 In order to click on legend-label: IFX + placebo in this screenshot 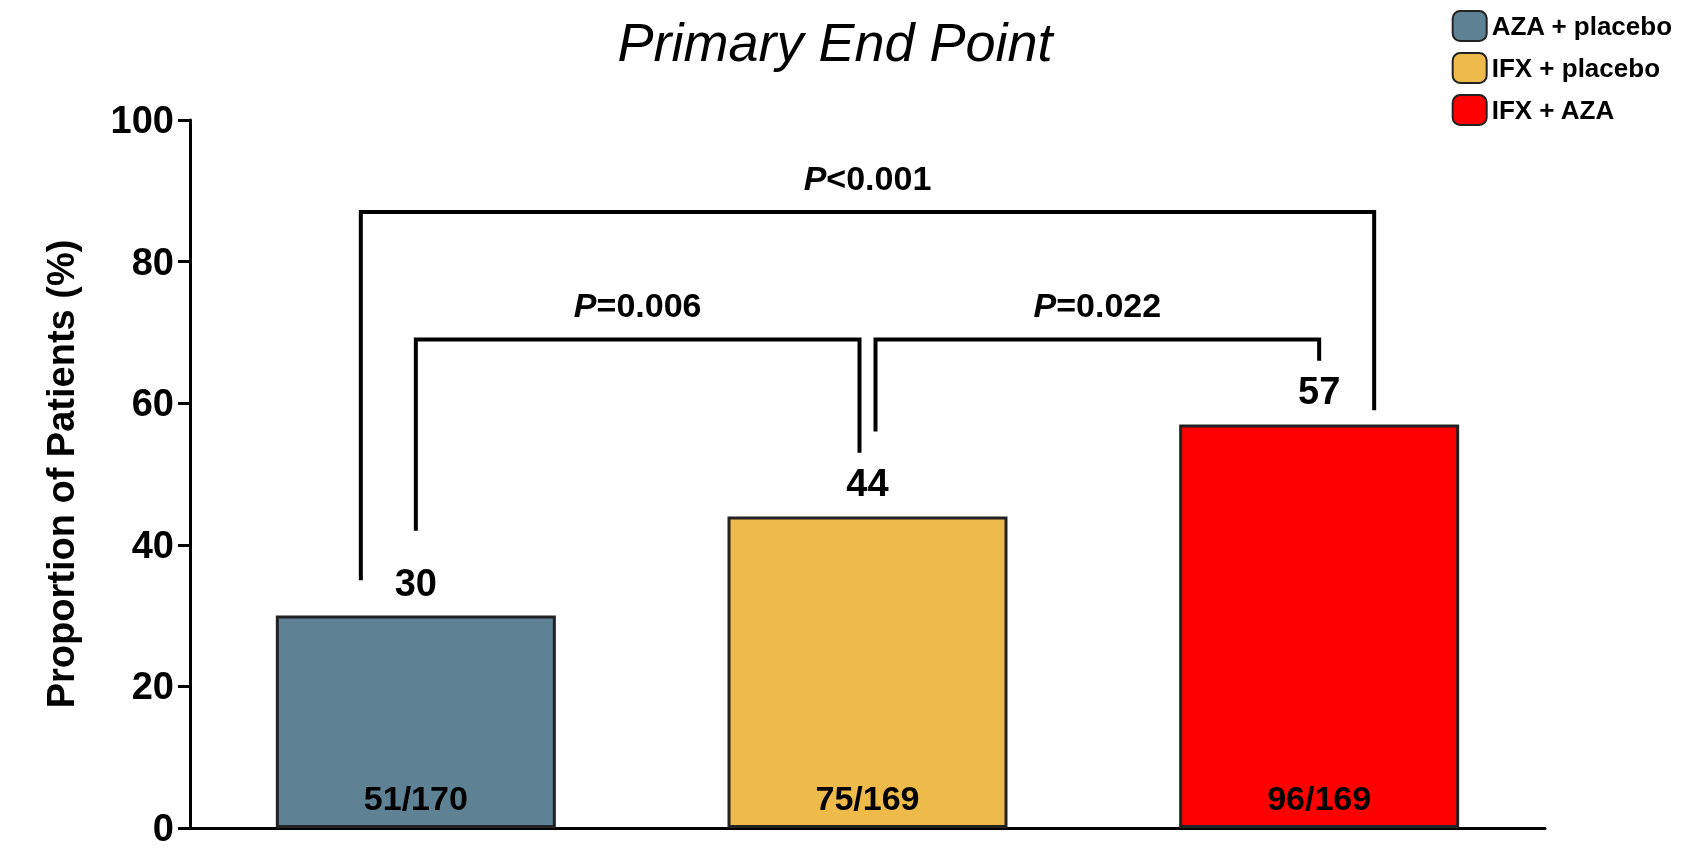, I will do `click(1576, 68)`.